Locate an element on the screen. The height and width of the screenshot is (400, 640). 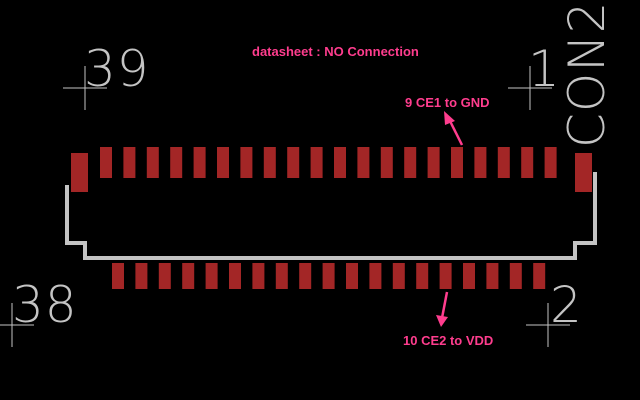
side-mount-pads is located at coordinates (331, 172).